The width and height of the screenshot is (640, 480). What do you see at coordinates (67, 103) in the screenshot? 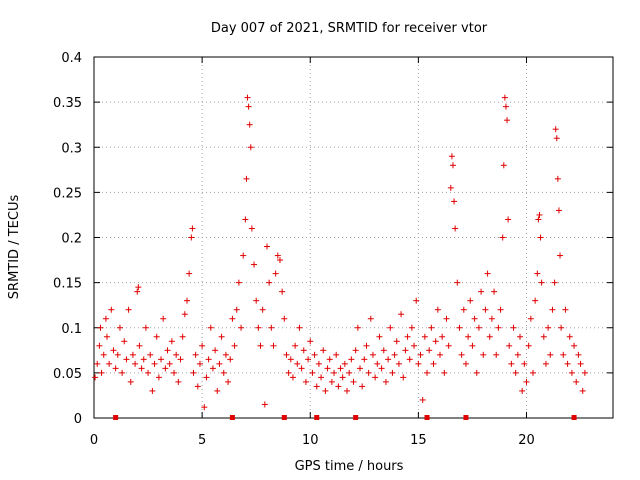
I see `y-tick-label: 0.35` at bounding box center [67, 103].